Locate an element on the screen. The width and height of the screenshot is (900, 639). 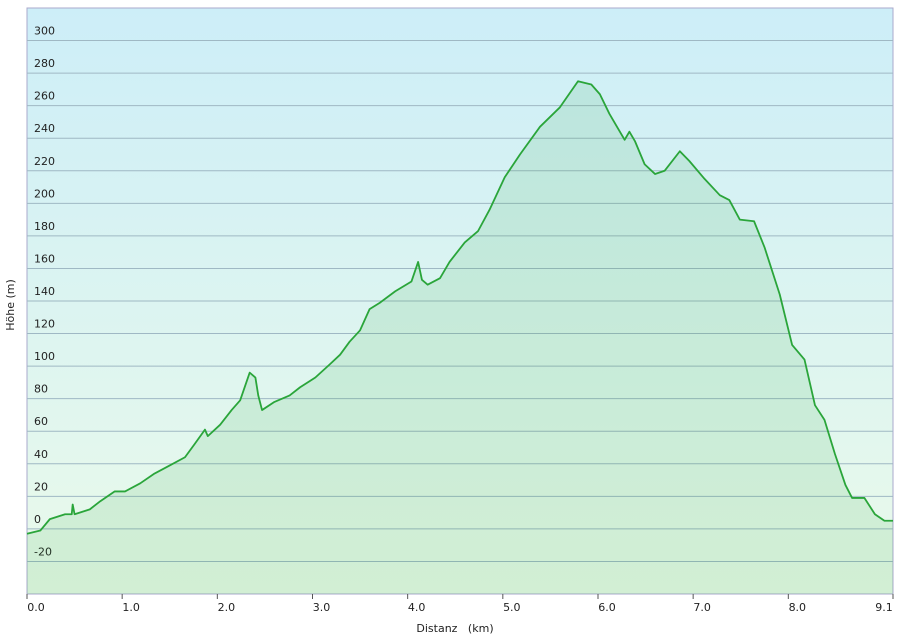
y-tick-label: 20 is located at coordinates (41, 486).